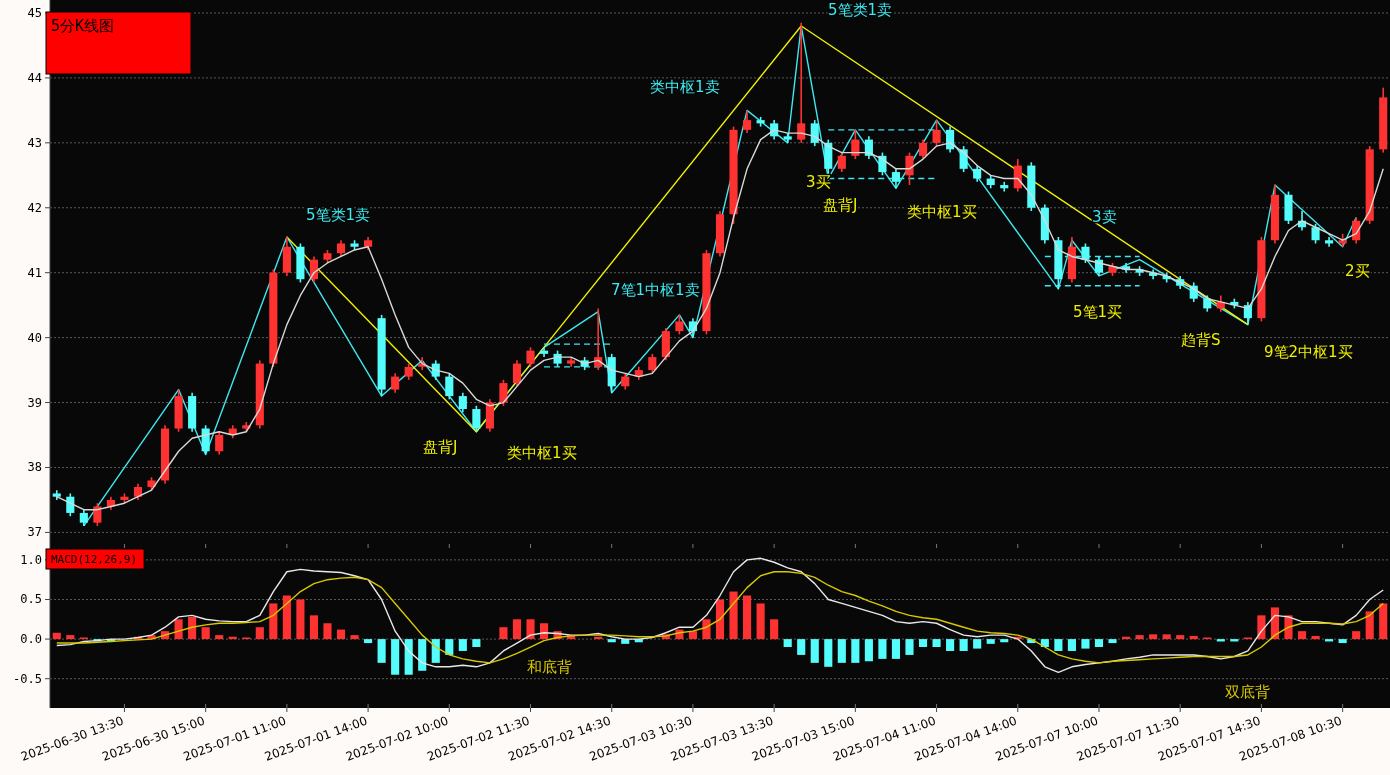  What do you see at coordinates (1104, 217) in the screenshot?
I see `annotation: 3卖` at bounding box center [1104, 217].